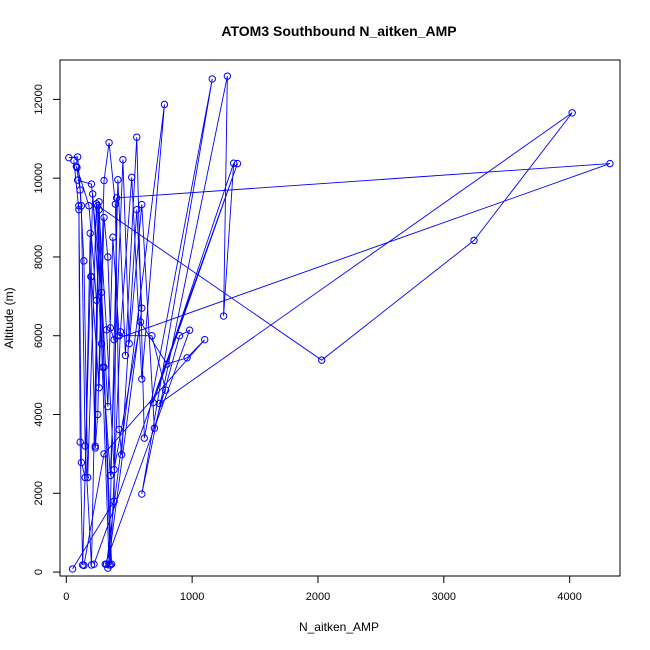 This screenshot has height=650, width=650. Describe the element at coordinates (39, 493) in the screenshot. I see `y-tick-label: 2000` at that location.